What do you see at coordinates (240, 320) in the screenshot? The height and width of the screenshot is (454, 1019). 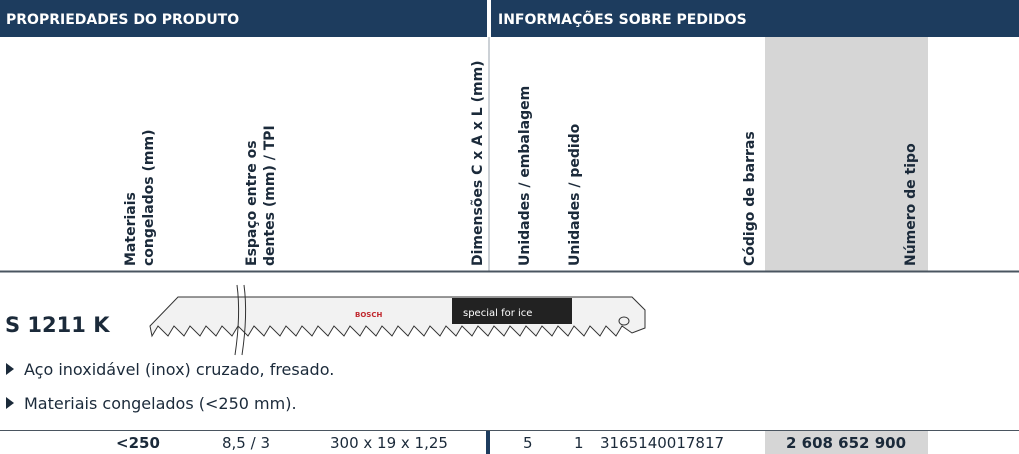 I see `cut-mark` at bounding box center [240, 320].